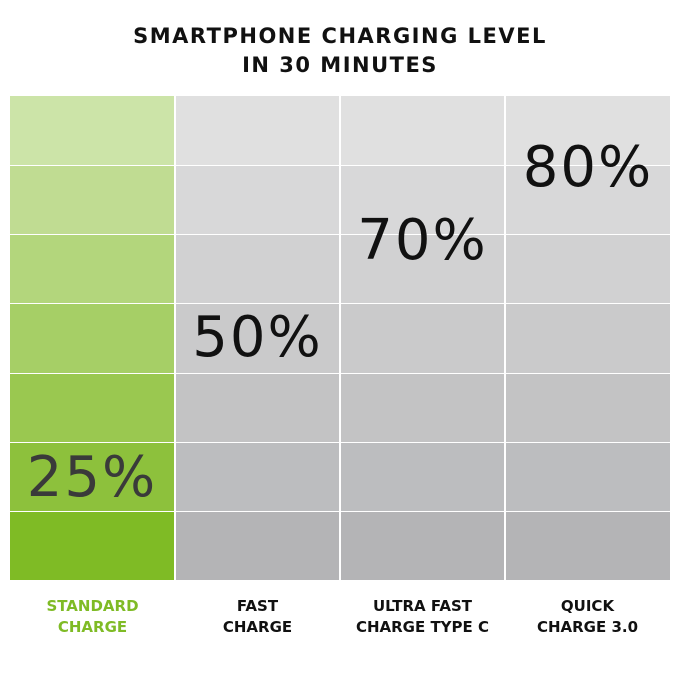 This screenshot has width=680, height=680. What do you see at coordinates (257, 617) in the screenshot?
I see `category-label: FAST CHARGE` at bounding box center [257, 617].